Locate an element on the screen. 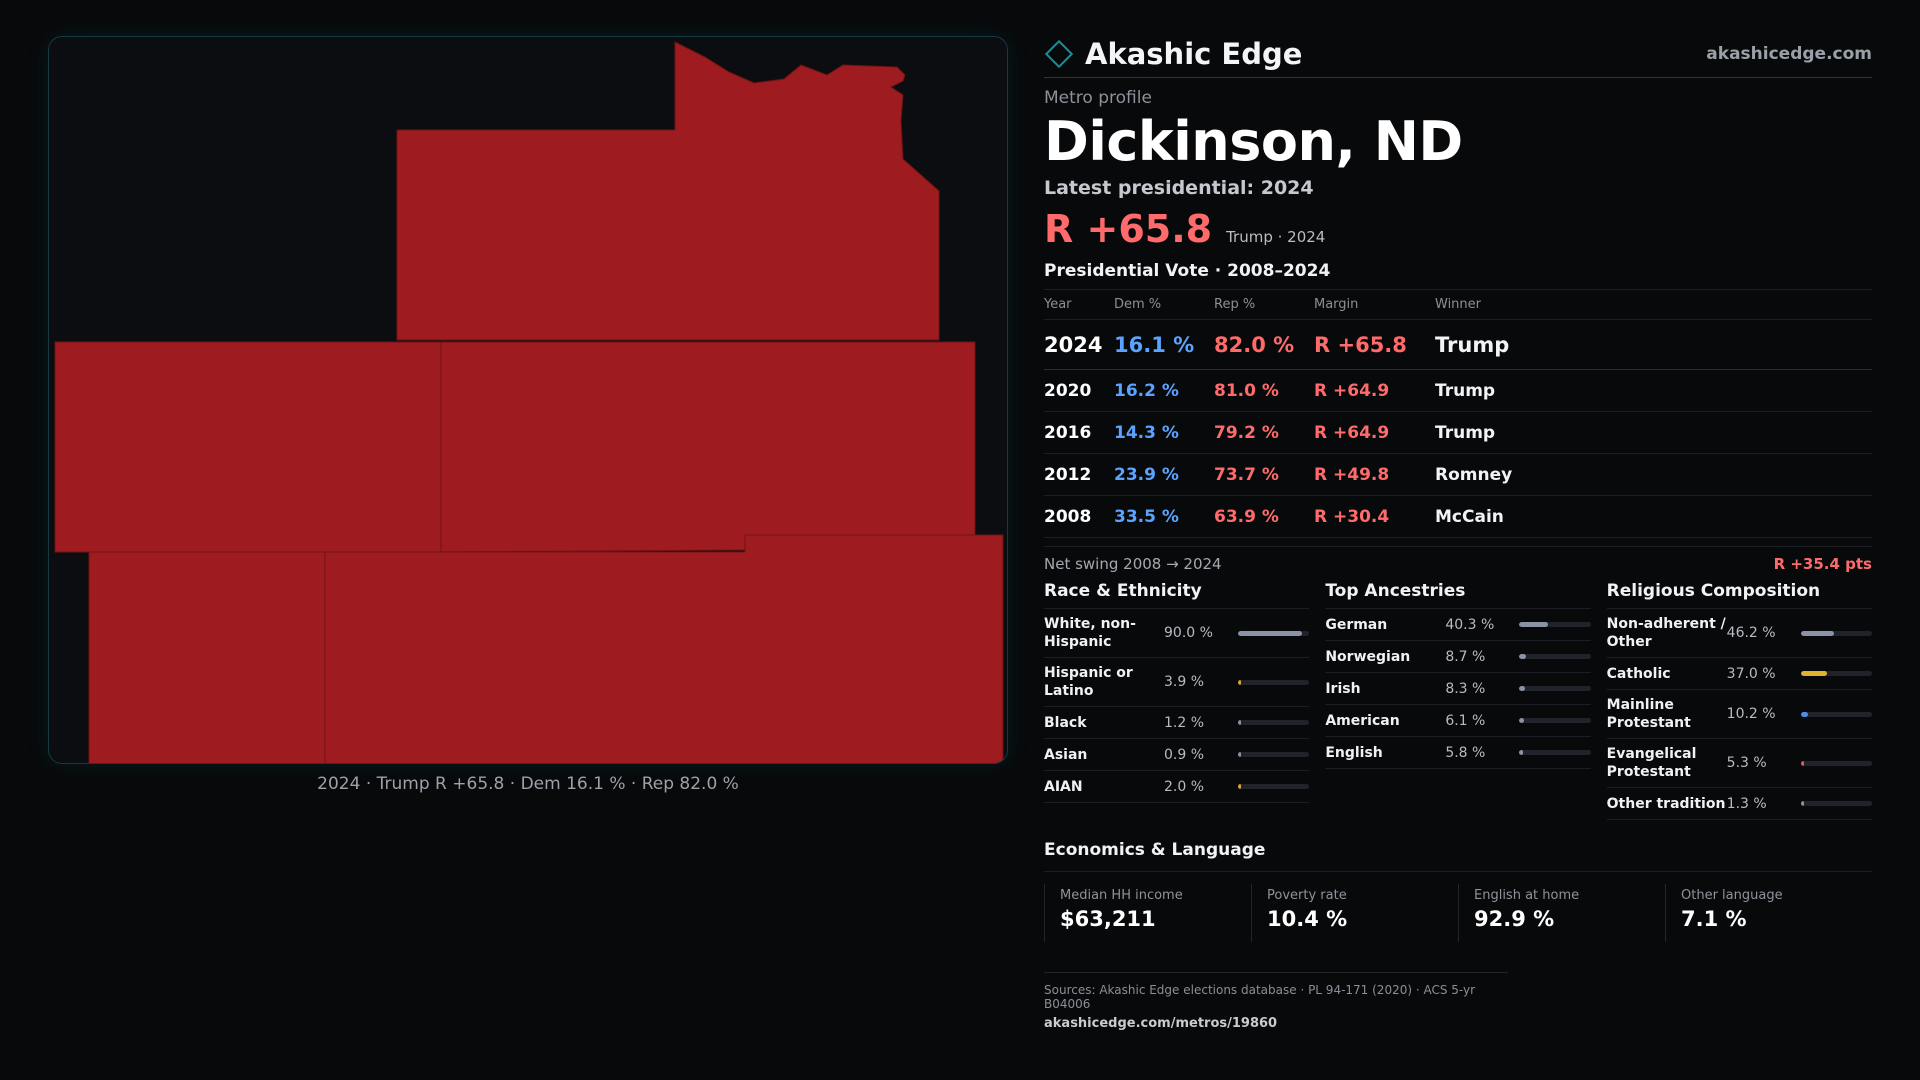  list-item: AIAN 2.0 % is located at coordinates (1177, 787).